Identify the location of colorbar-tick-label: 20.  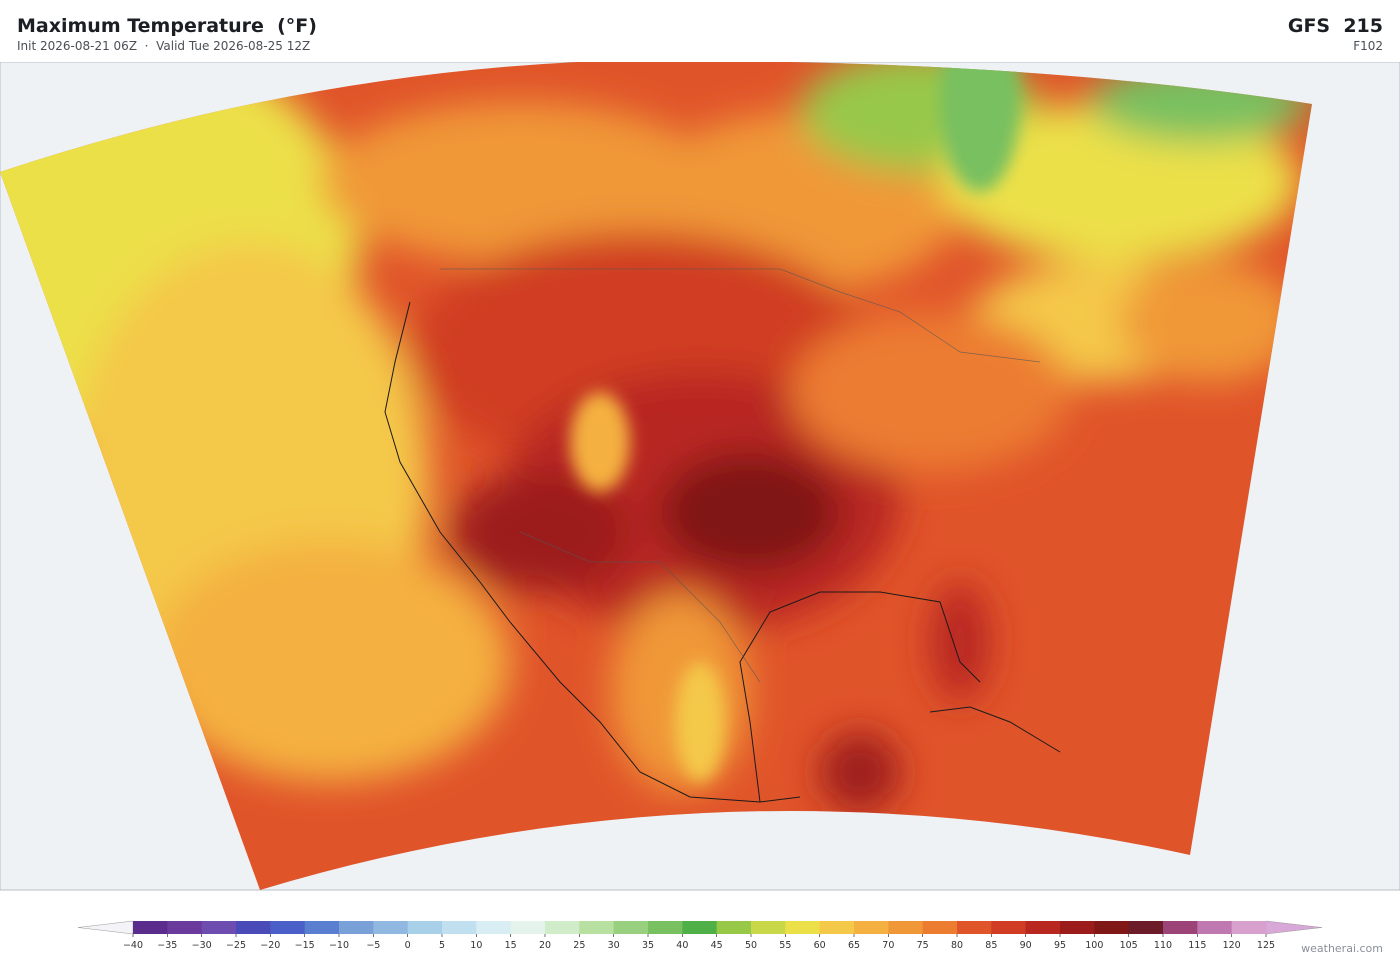
(545, 945).